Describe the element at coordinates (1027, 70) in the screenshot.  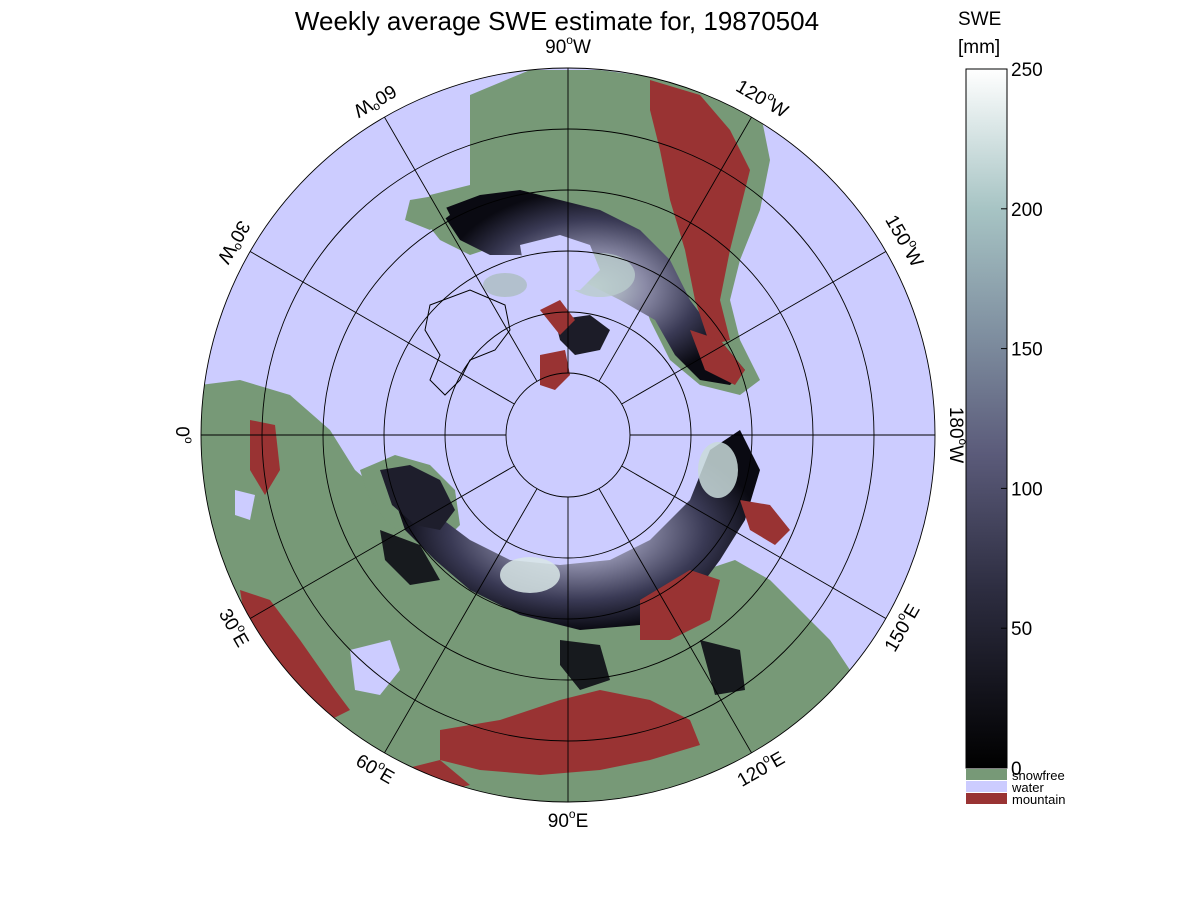
I see `colorbar-tick-label: 250` at that location.